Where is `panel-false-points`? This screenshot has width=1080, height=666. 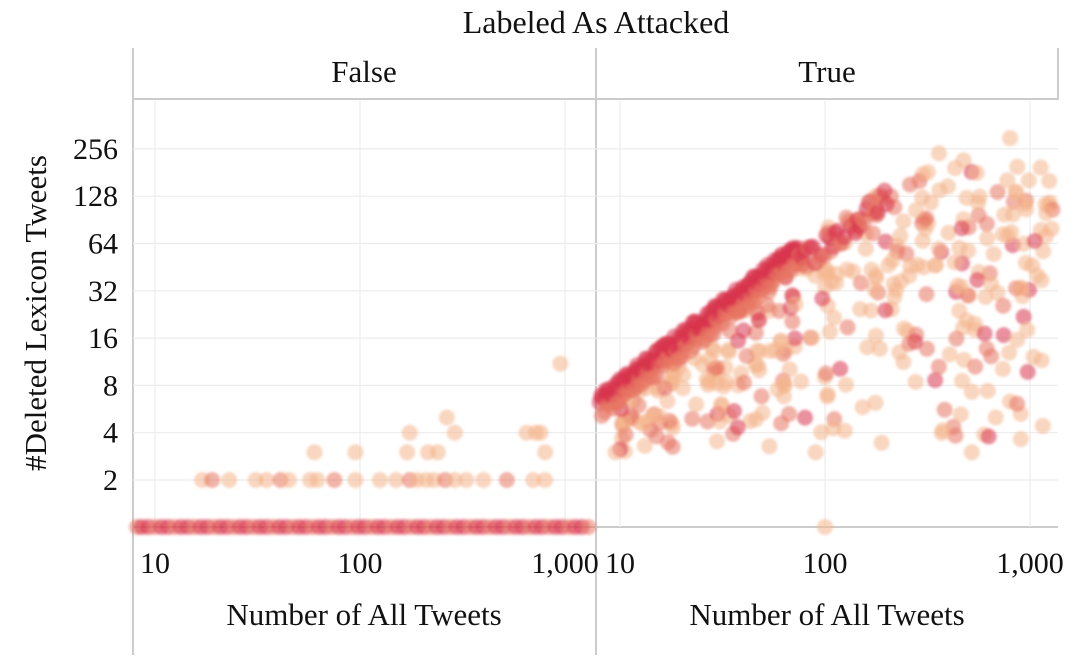 panel-false-points is located at coordinates (363, 445).